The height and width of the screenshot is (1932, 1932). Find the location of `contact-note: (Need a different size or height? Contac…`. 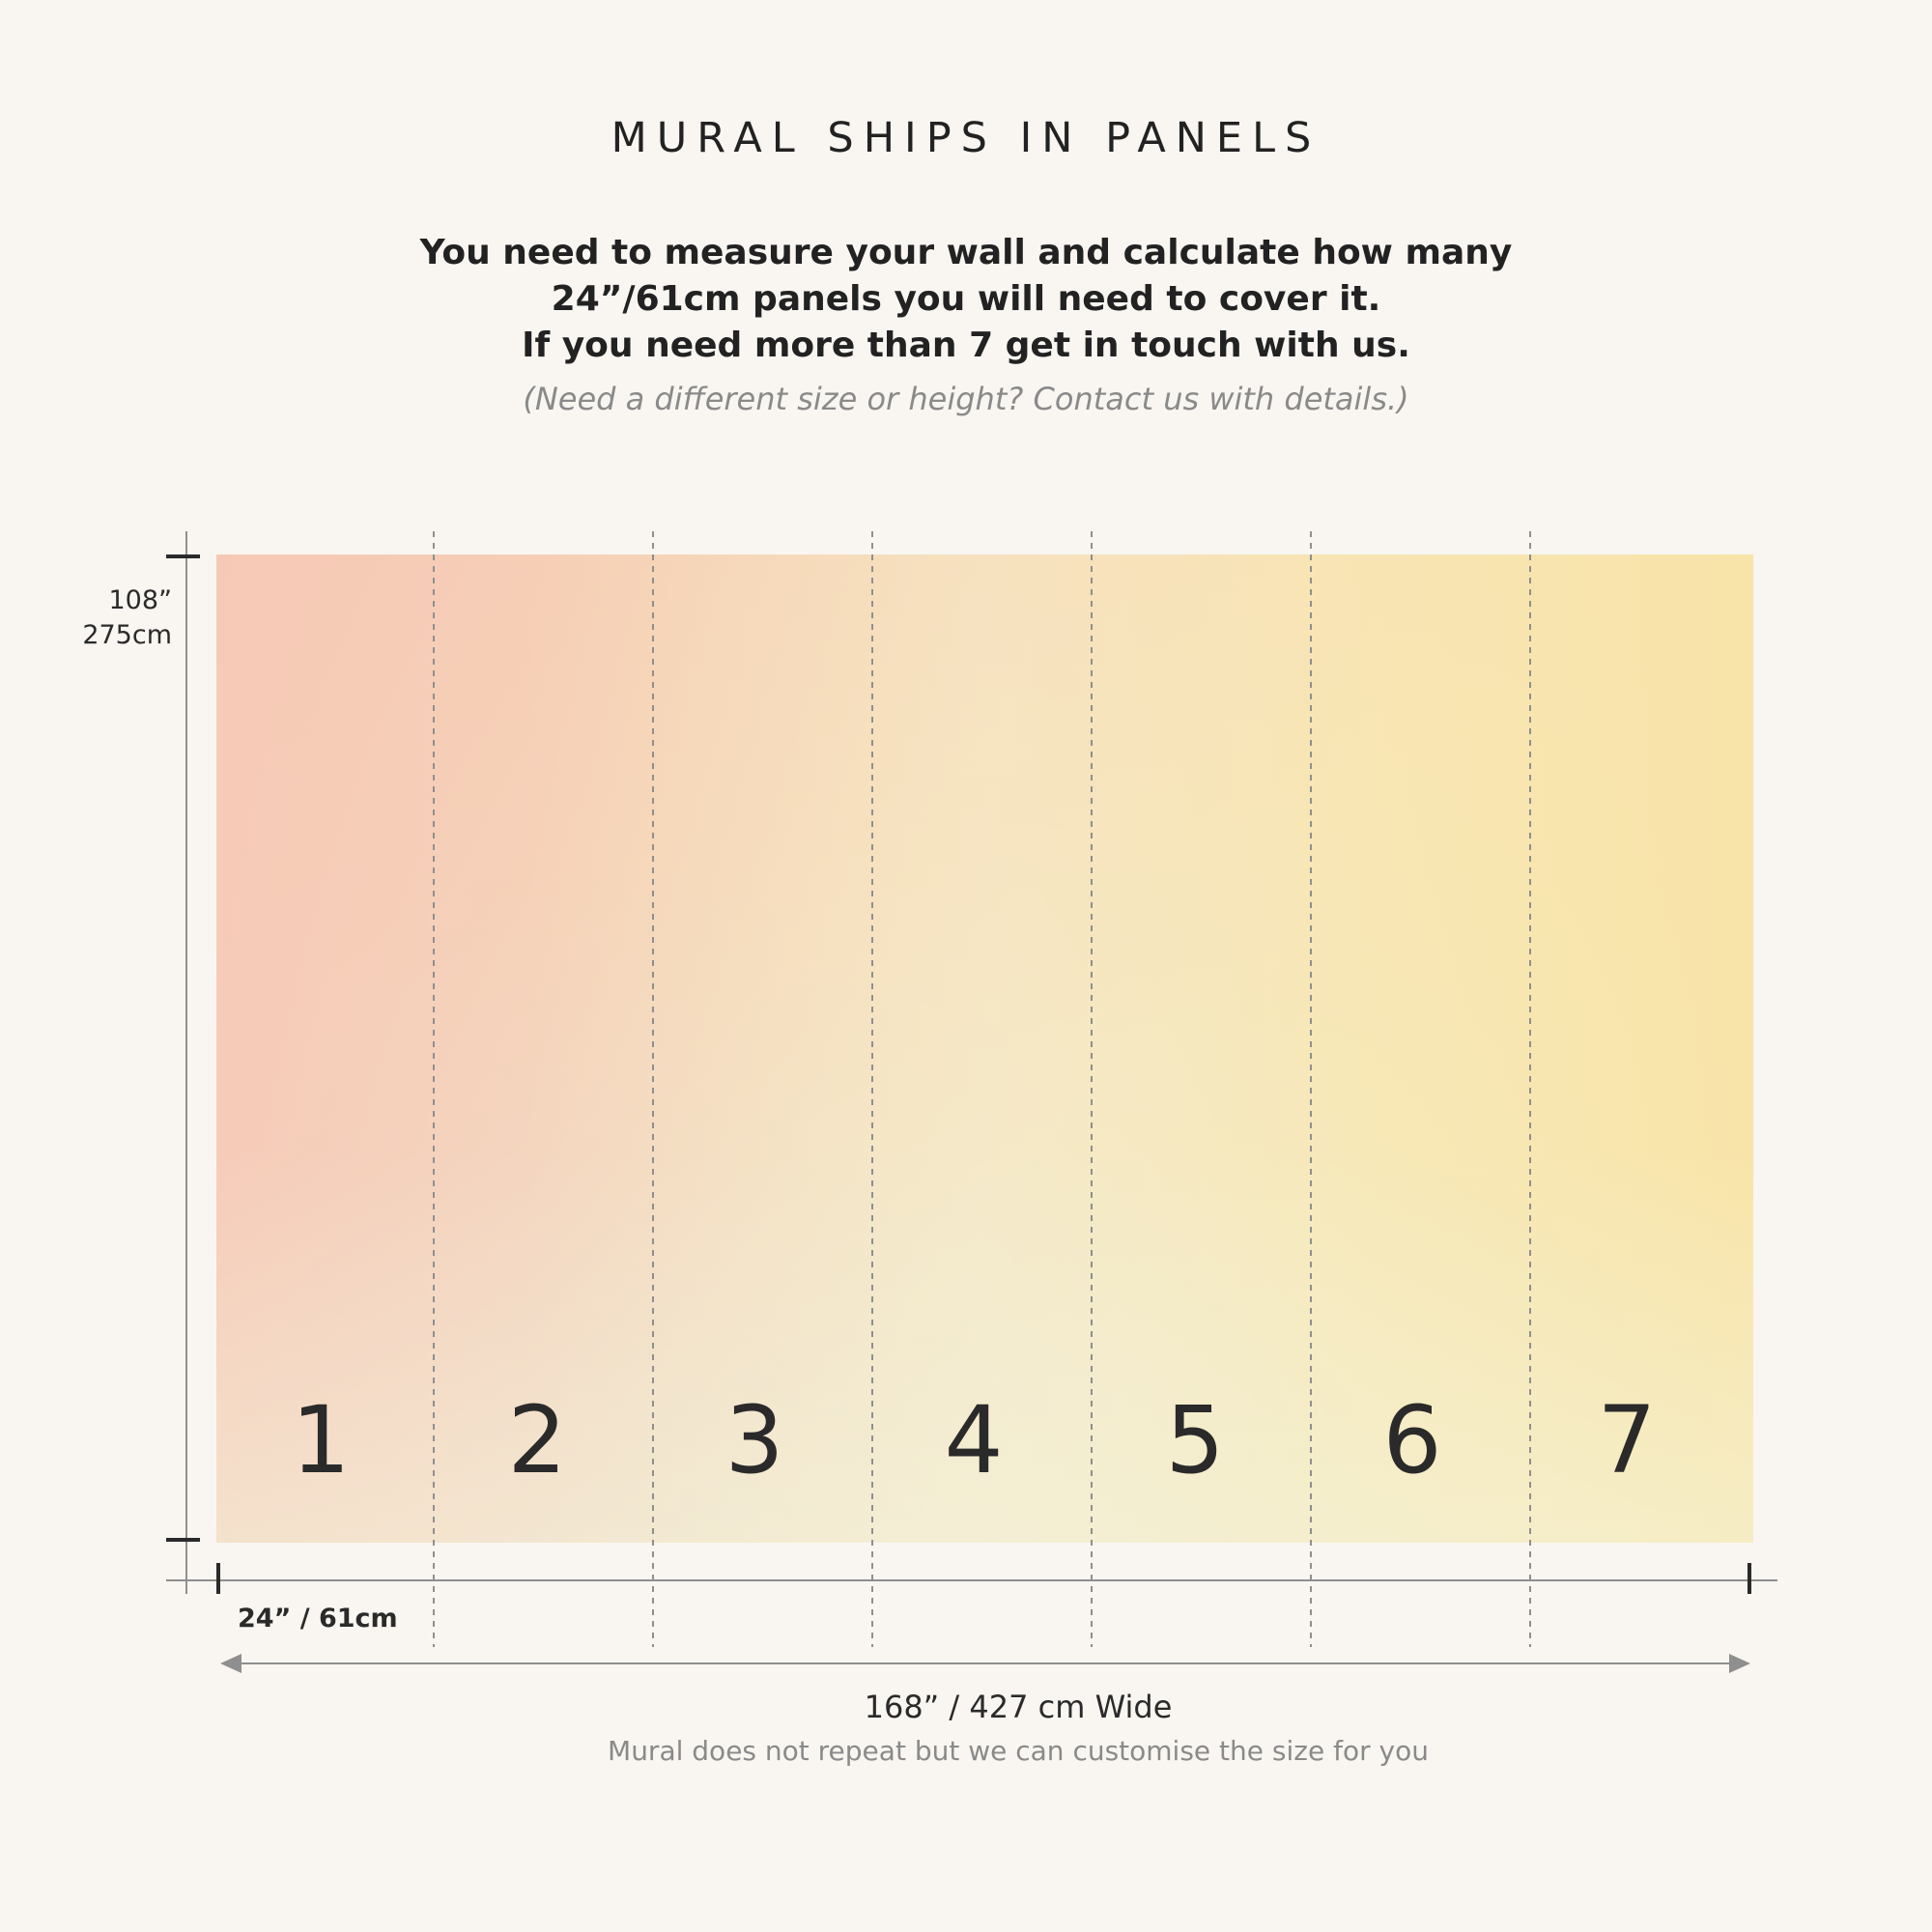

contact-note: (Need a different size or height? Contac… is located at coordinates (966, 399).